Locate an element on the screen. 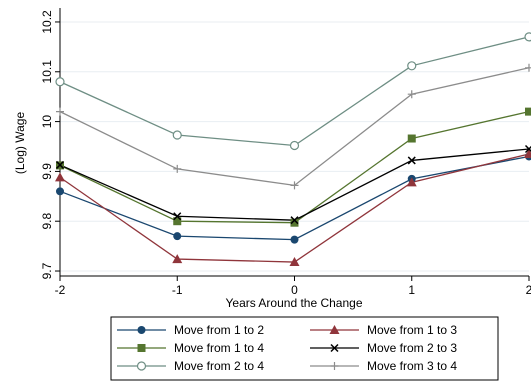 Image resolution: width=531 pixels, height=388 pixels. legend-label-2: Move from 1 to 3 is located at coordinates (412, 330).